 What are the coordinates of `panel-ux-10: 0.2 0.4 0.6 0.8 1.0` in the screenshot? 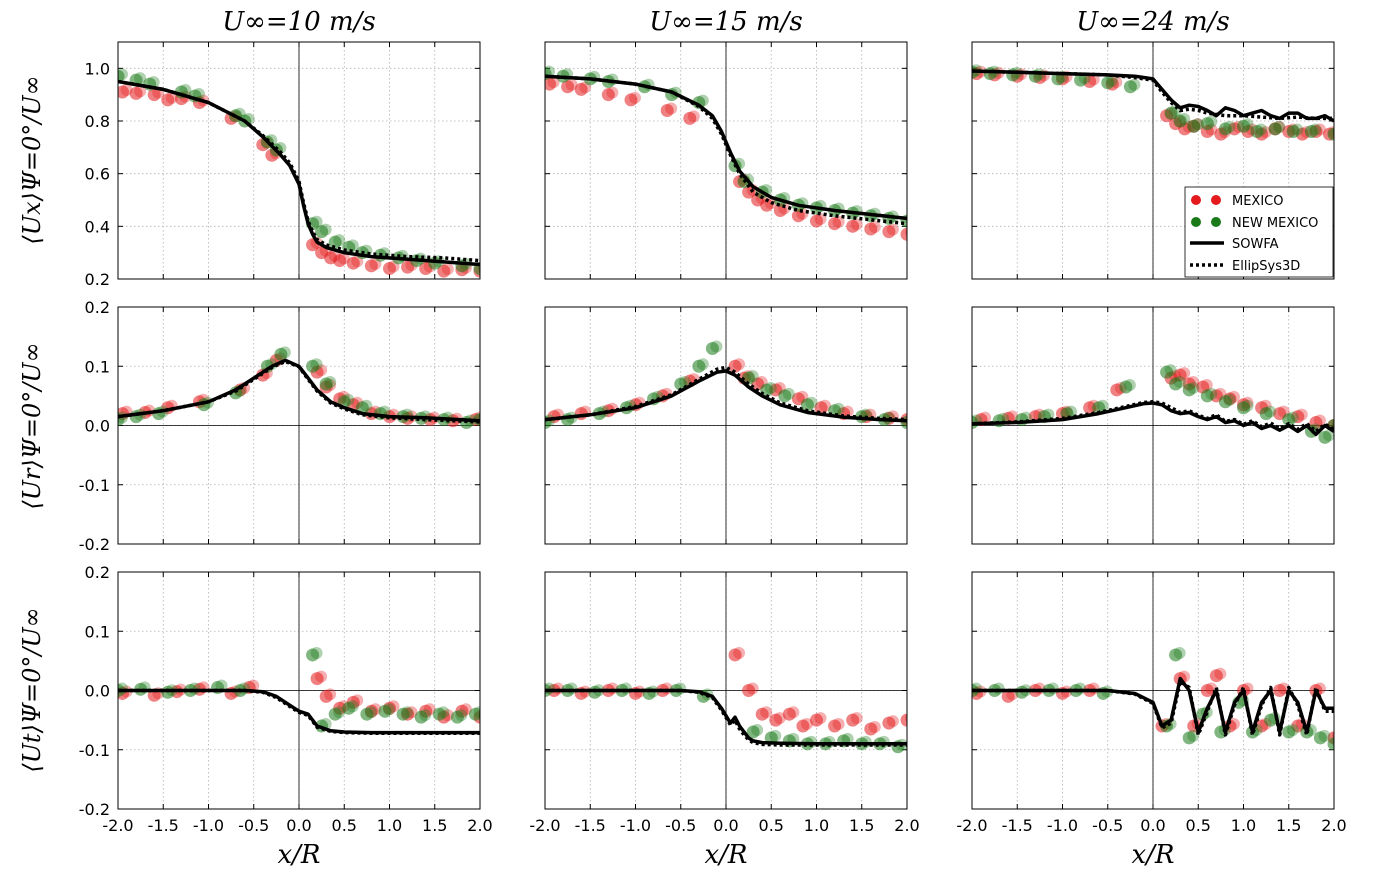 It's located at (283, 165).